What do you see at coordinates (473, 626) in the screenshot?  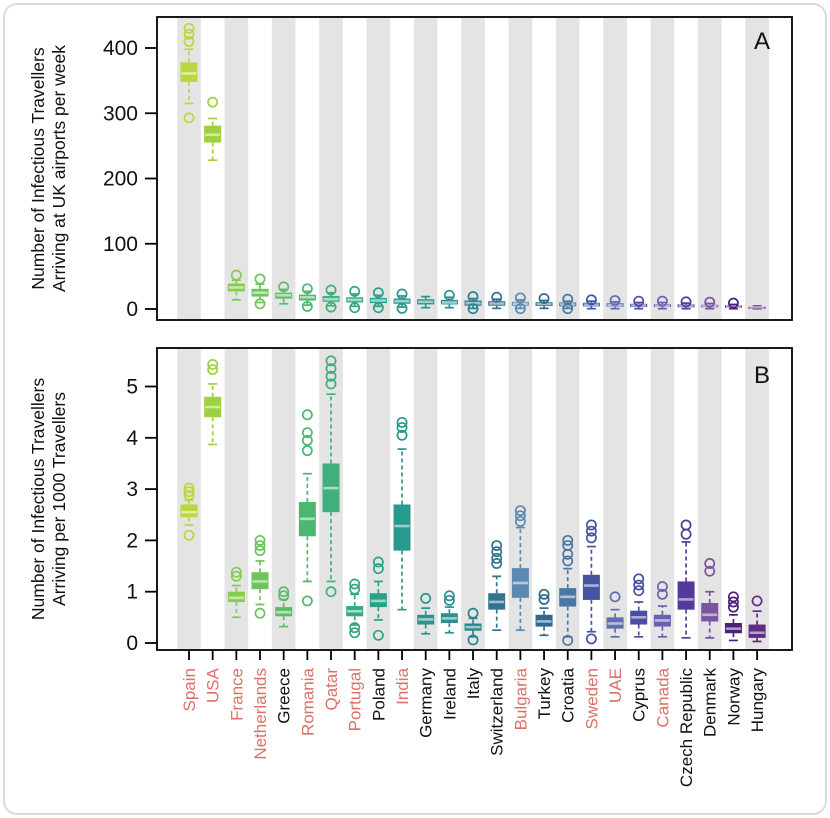 I see `boxplot-italy-b` at bounding box center [473, 626].